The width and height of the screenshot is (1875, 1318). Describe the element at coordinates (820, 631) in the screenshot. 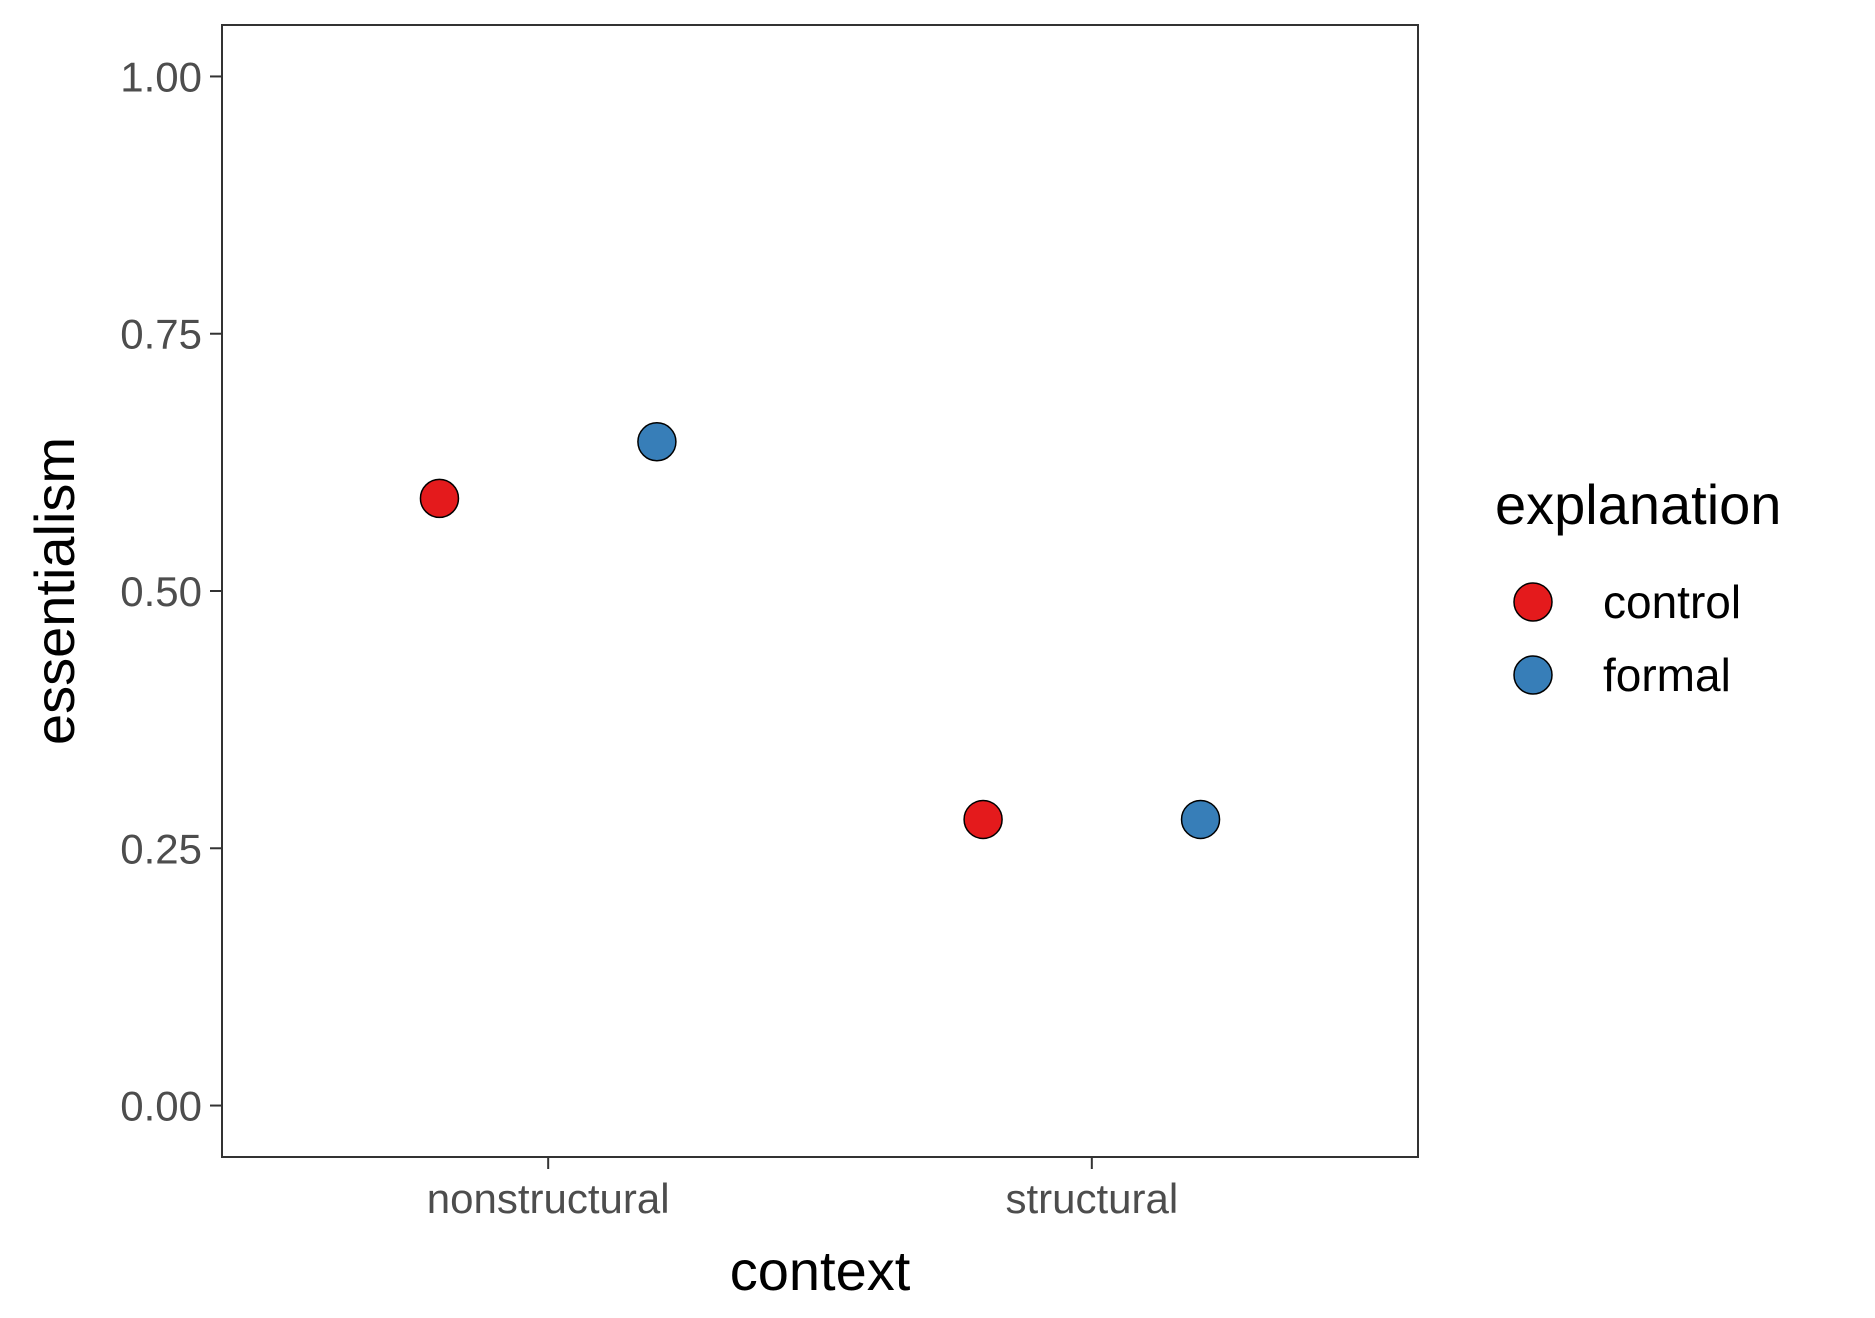

I see `data-points` at that location.